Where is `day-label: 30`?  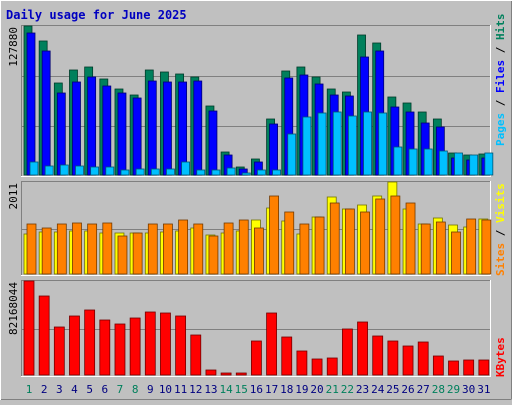
day-label: 30 is located at coordinates (468, 389).